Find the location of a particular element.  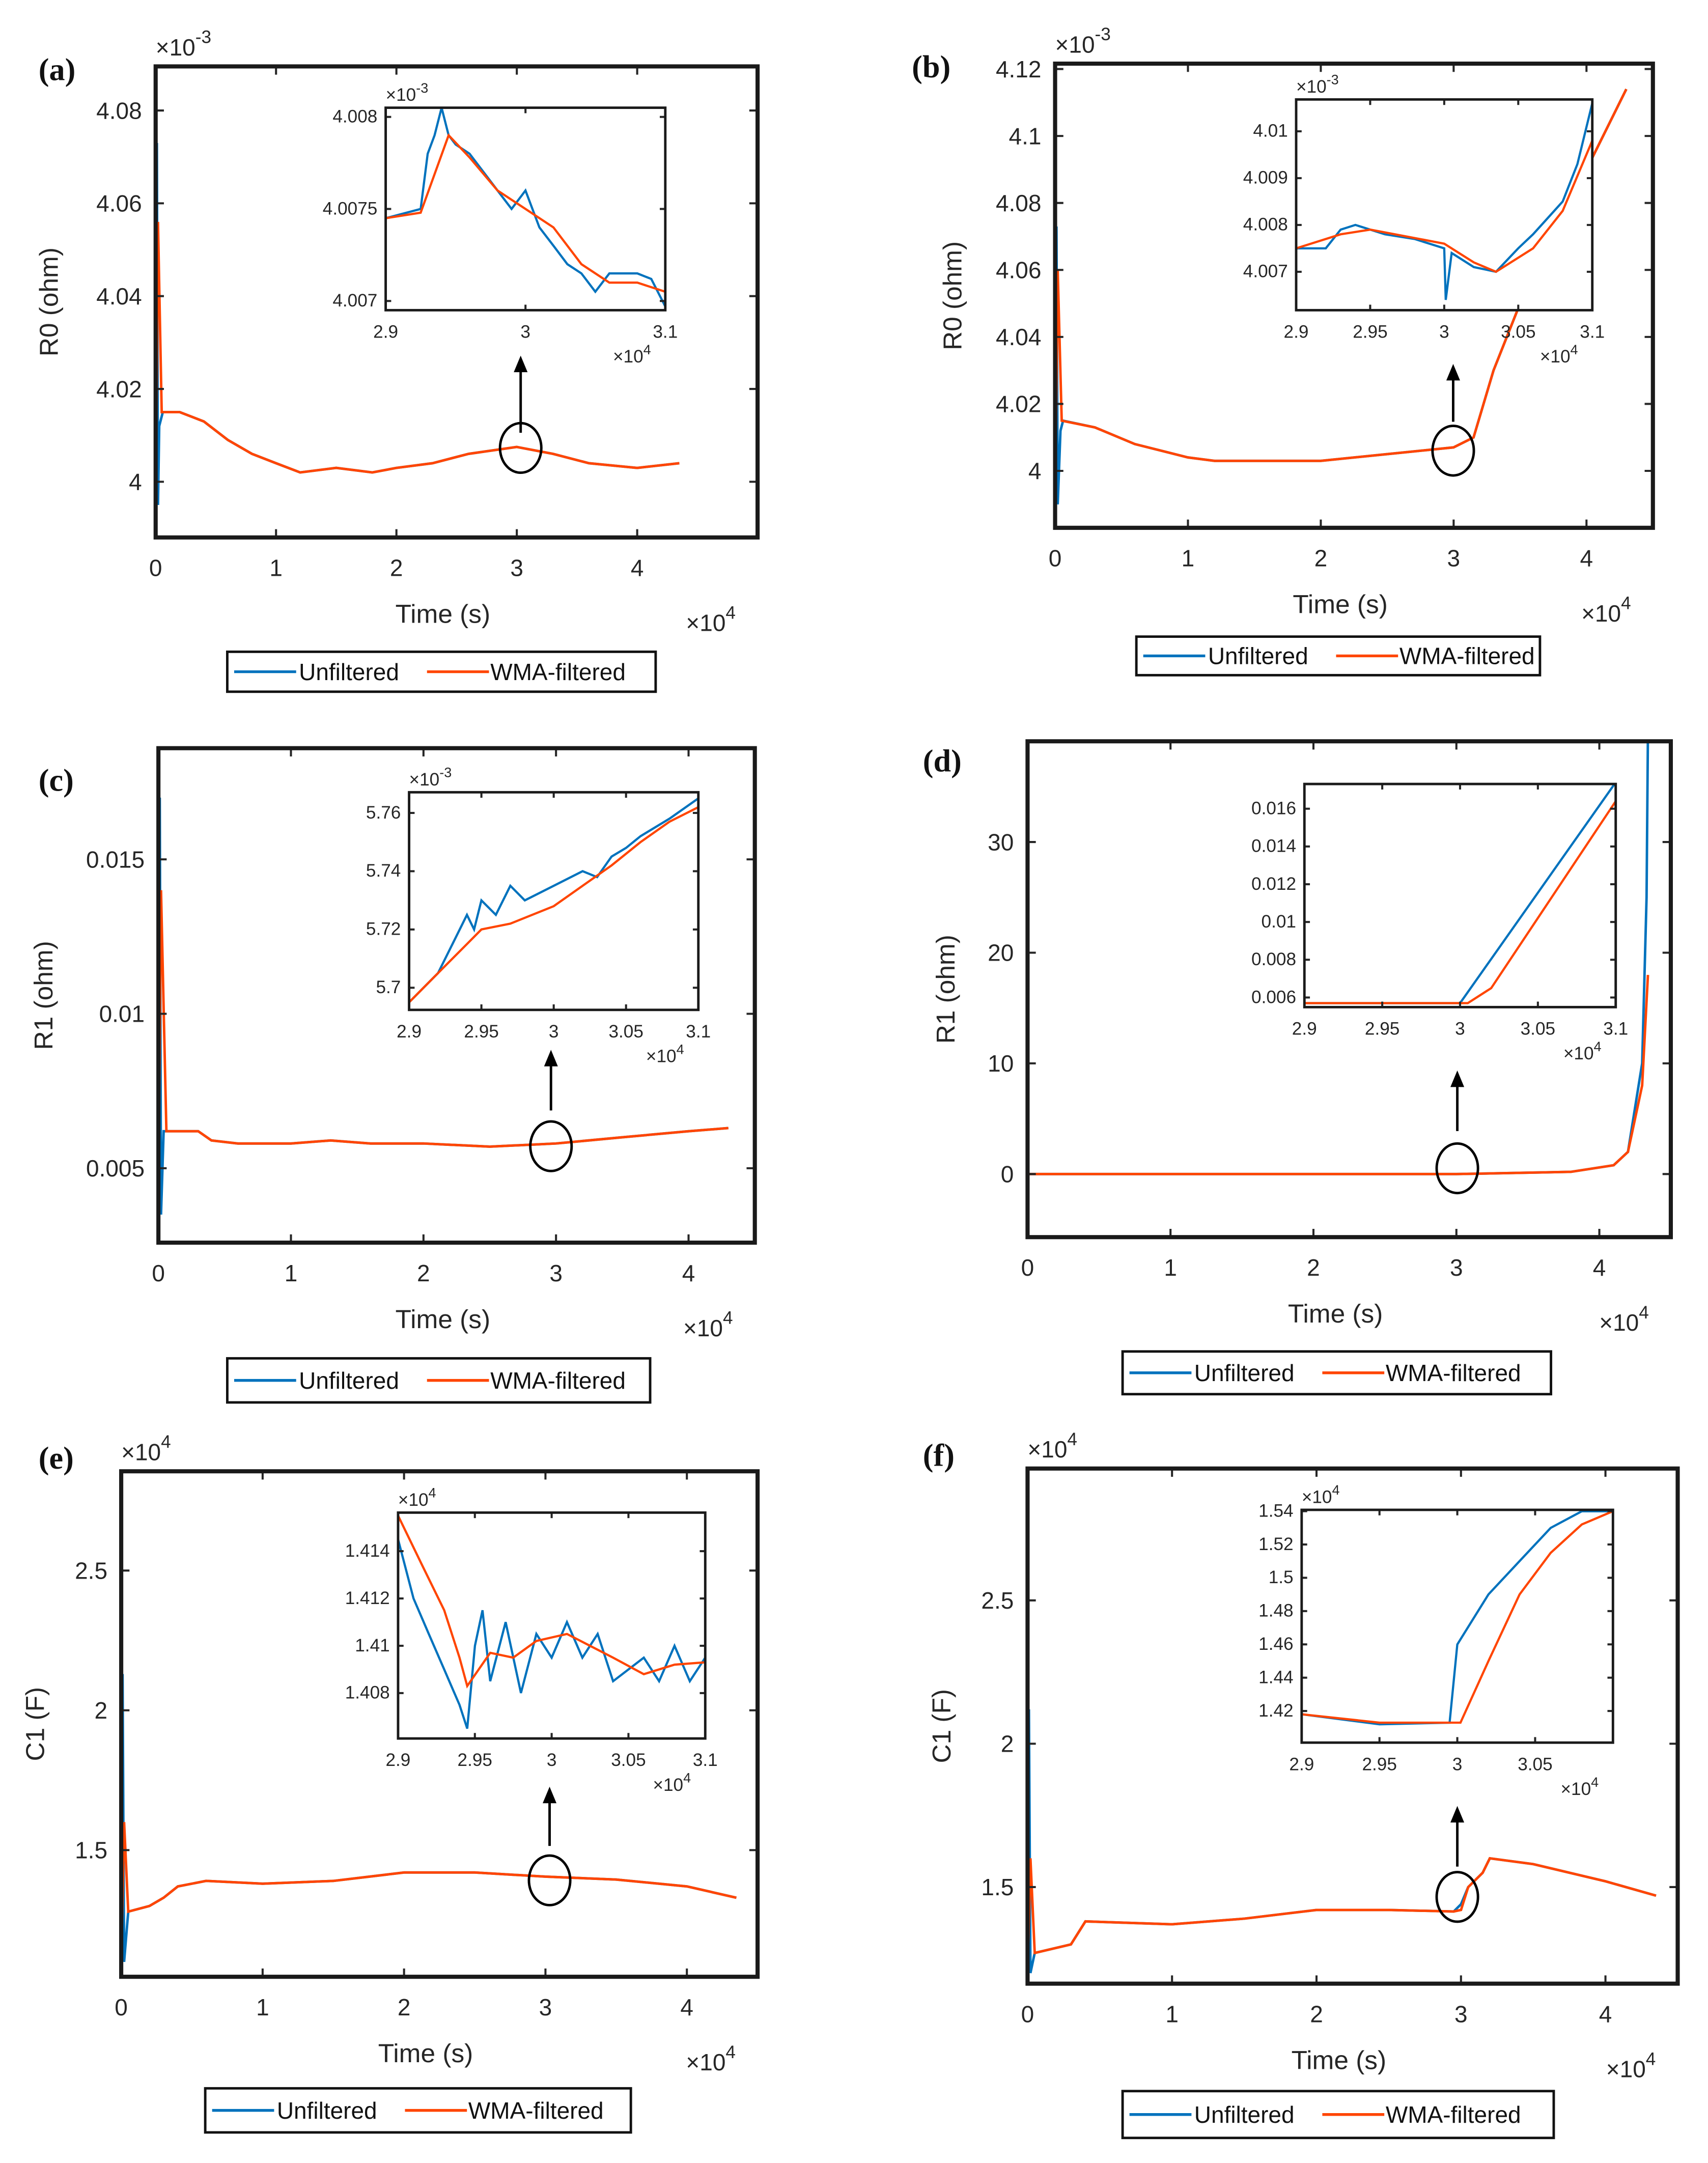

inset-y-tick-label: 4.007 is located at coordinates (354, 301).